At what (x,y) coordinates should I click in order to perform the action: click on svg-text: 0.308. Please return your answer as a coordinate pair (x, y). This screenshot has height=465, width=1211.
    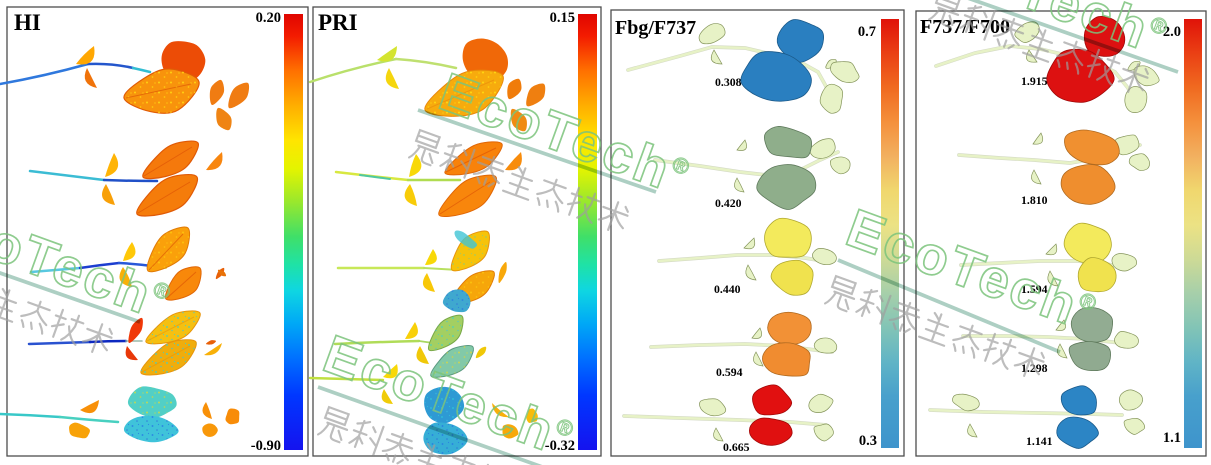
    Looking at the image, I should click on (728, 82).